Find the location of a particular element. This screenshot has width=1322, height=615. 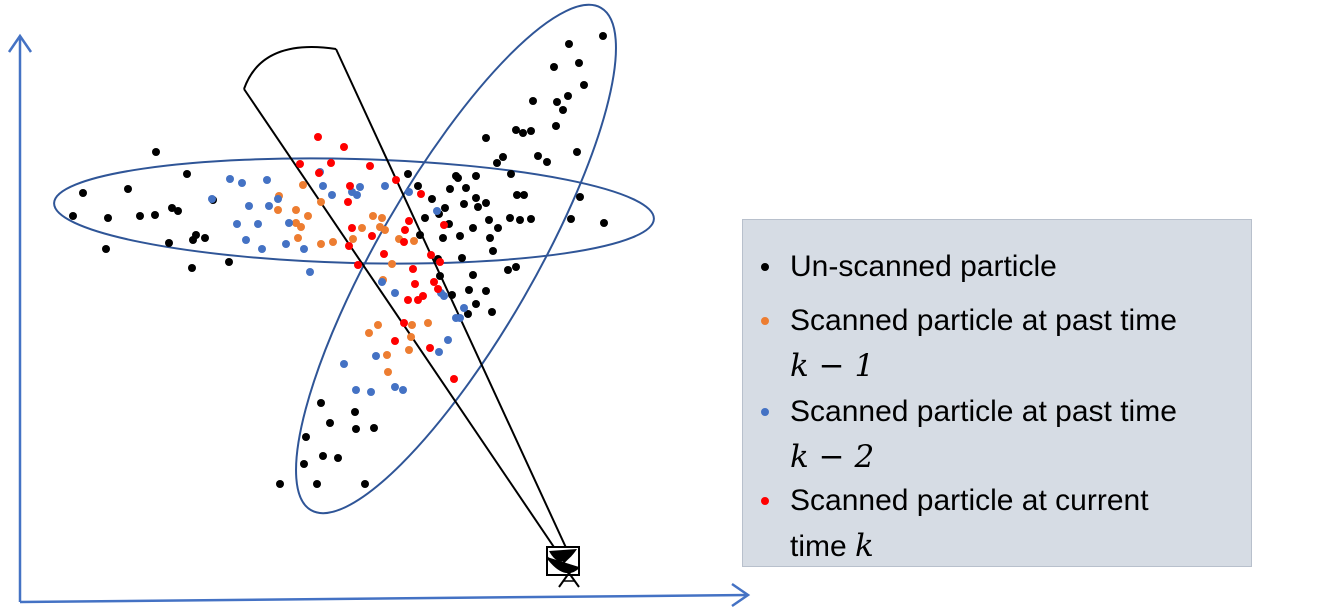

legend-math-k1: k − 1 is located at coordinates (832, 366).